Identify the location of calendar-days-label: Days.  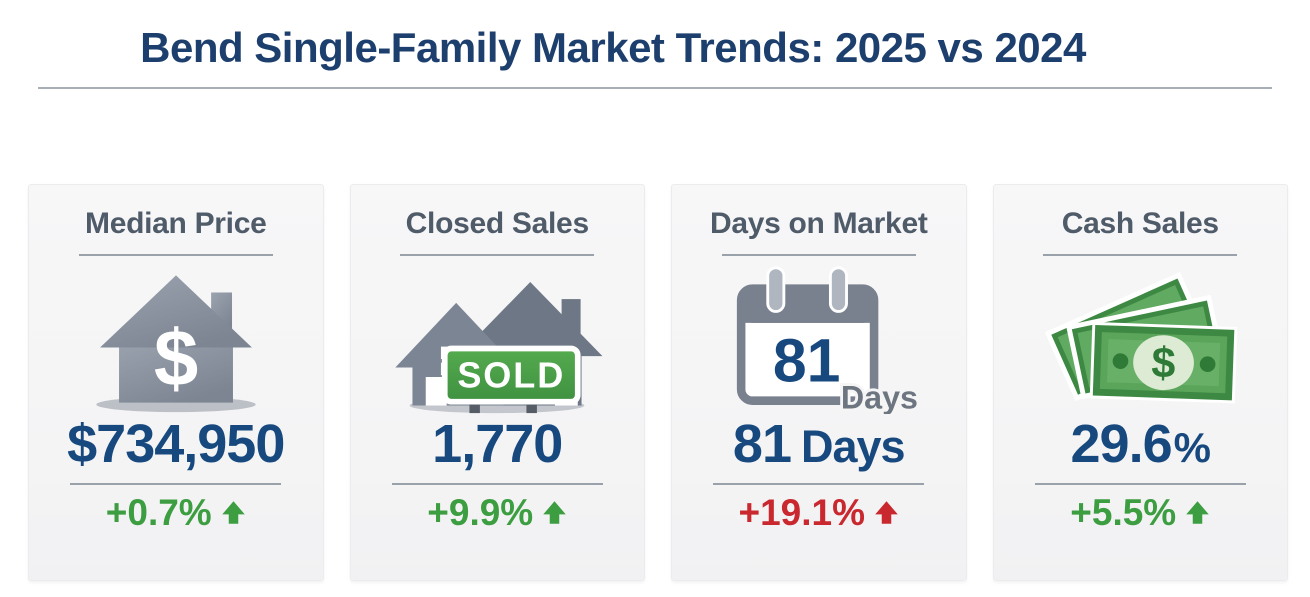
(879, 396).